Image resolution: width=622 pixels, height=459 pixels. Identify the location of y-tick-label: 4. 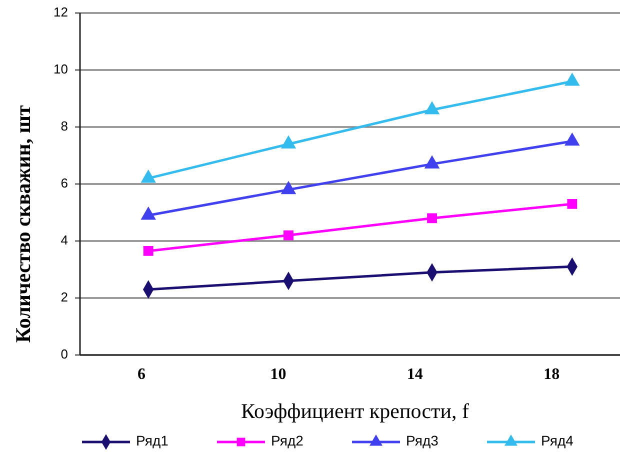
(64, 240).